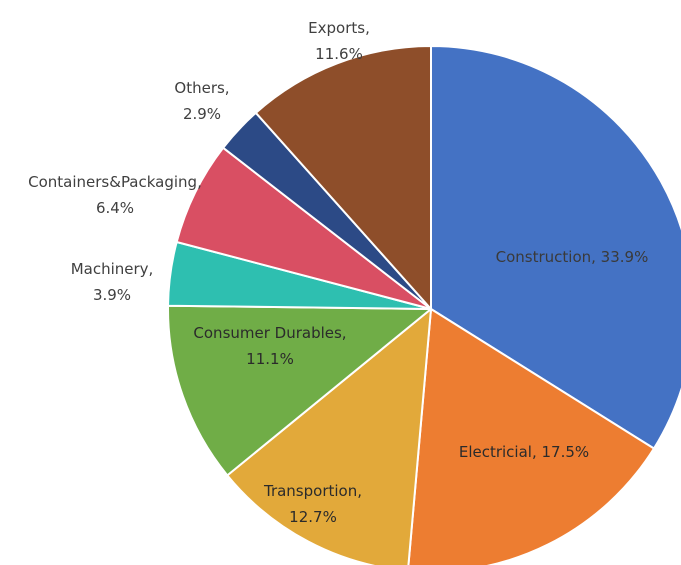  I want to click on data-label-transportion-line1: Transportion,, so click(312, 491).